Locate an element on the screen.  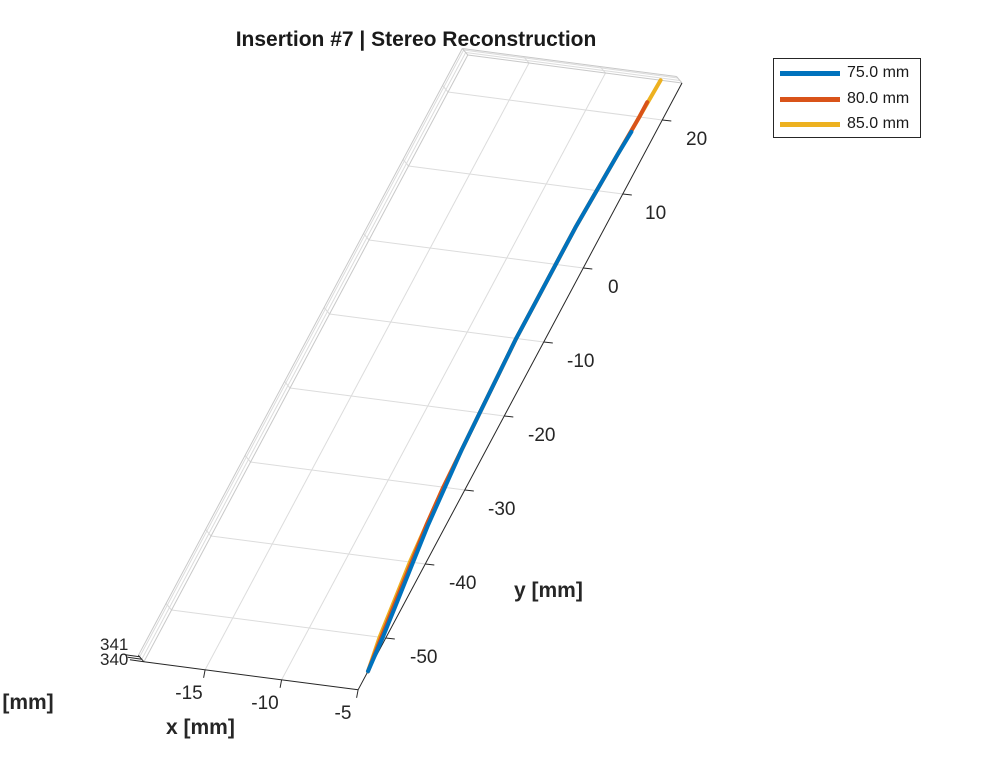
legend-entry: 85.0 mm is located at coordinates (844, 124).